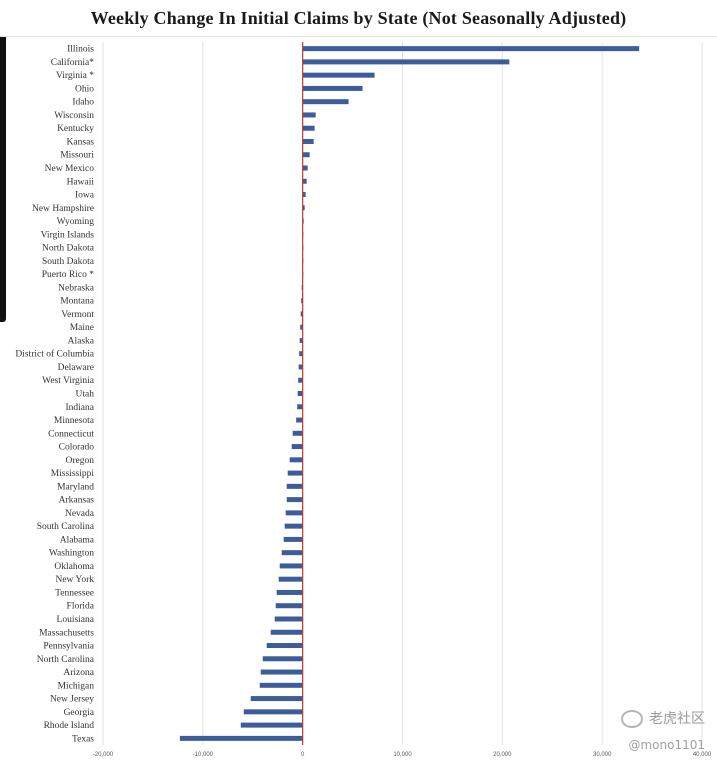 Image resolution: width=717 pixels, height=762 pixels. I want to click on category-label: Missouri, so click(77, 156).